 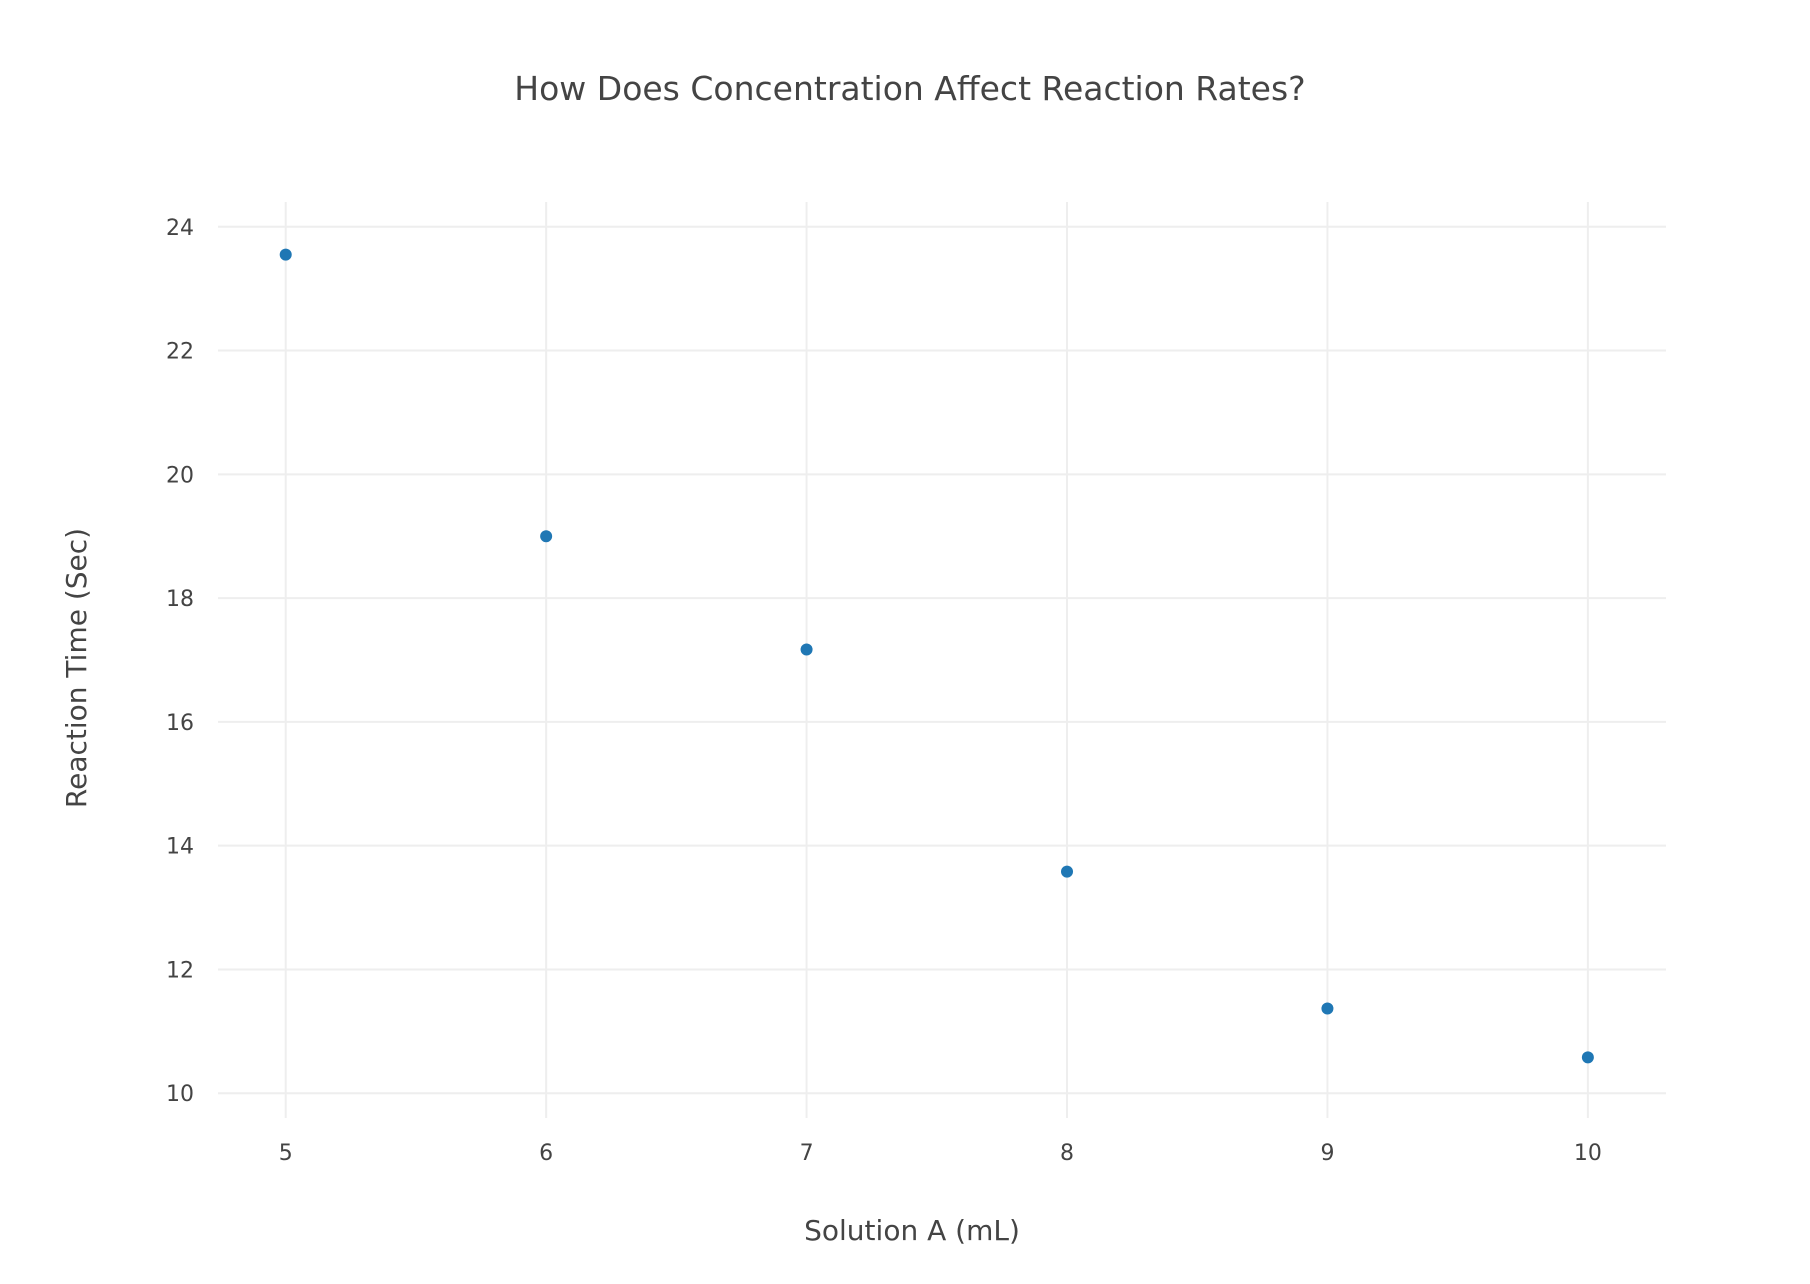 What do you see at coordinates (180, 847) in the screenshot?
I see `y-tick-label: 14` at bounding box center [180, 847].